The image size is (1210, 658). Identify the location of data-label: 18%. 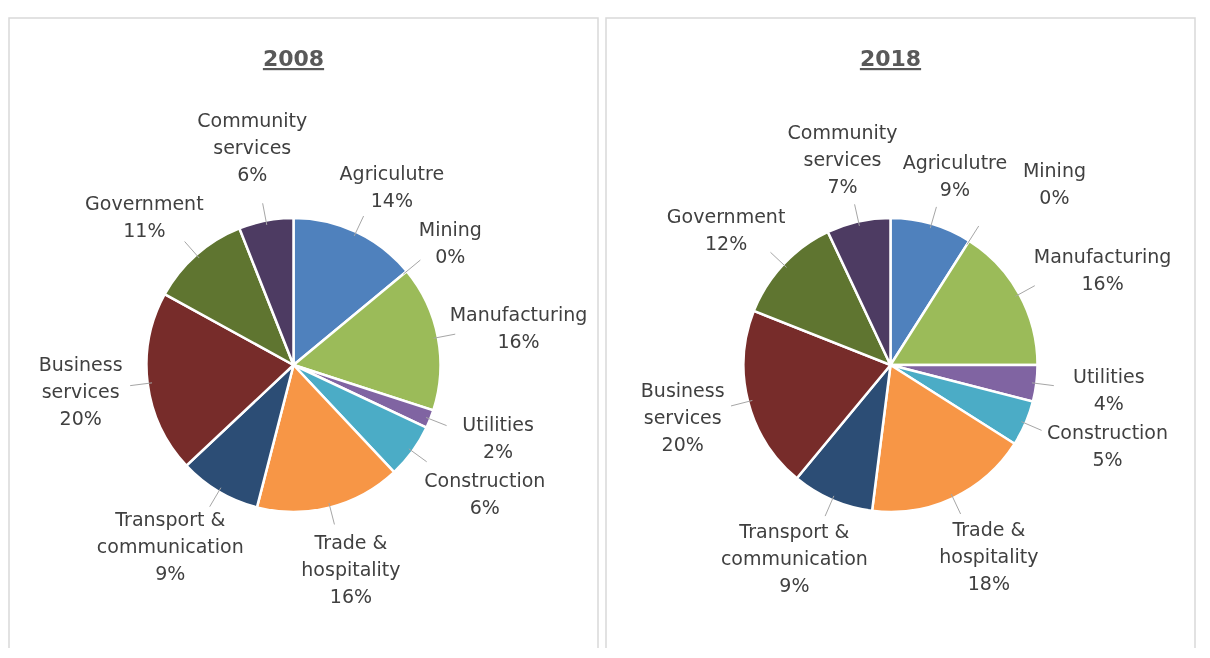
(988, 582).